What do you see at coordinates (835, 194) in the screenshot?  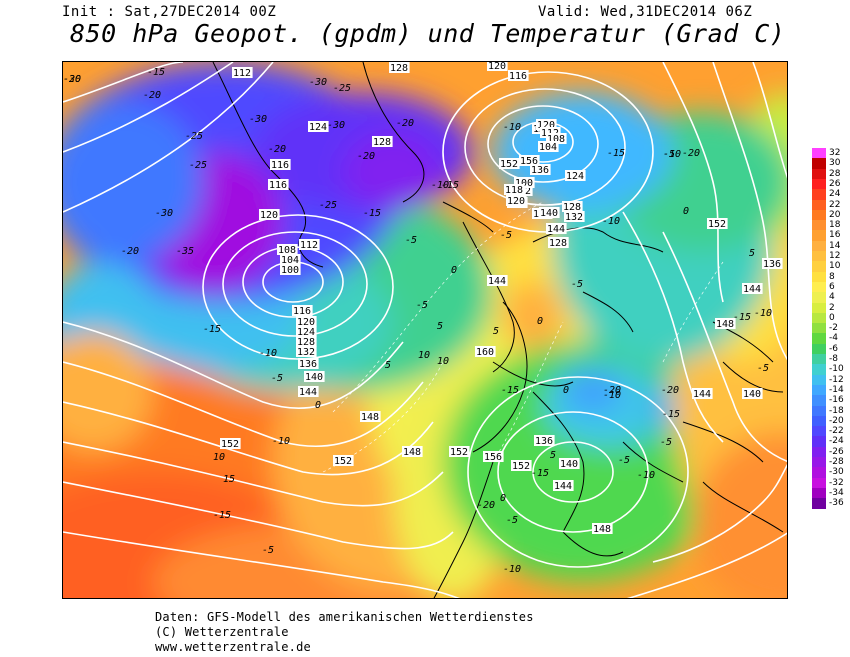 I see `scale-label: 24` at bounding box center [835, 194].